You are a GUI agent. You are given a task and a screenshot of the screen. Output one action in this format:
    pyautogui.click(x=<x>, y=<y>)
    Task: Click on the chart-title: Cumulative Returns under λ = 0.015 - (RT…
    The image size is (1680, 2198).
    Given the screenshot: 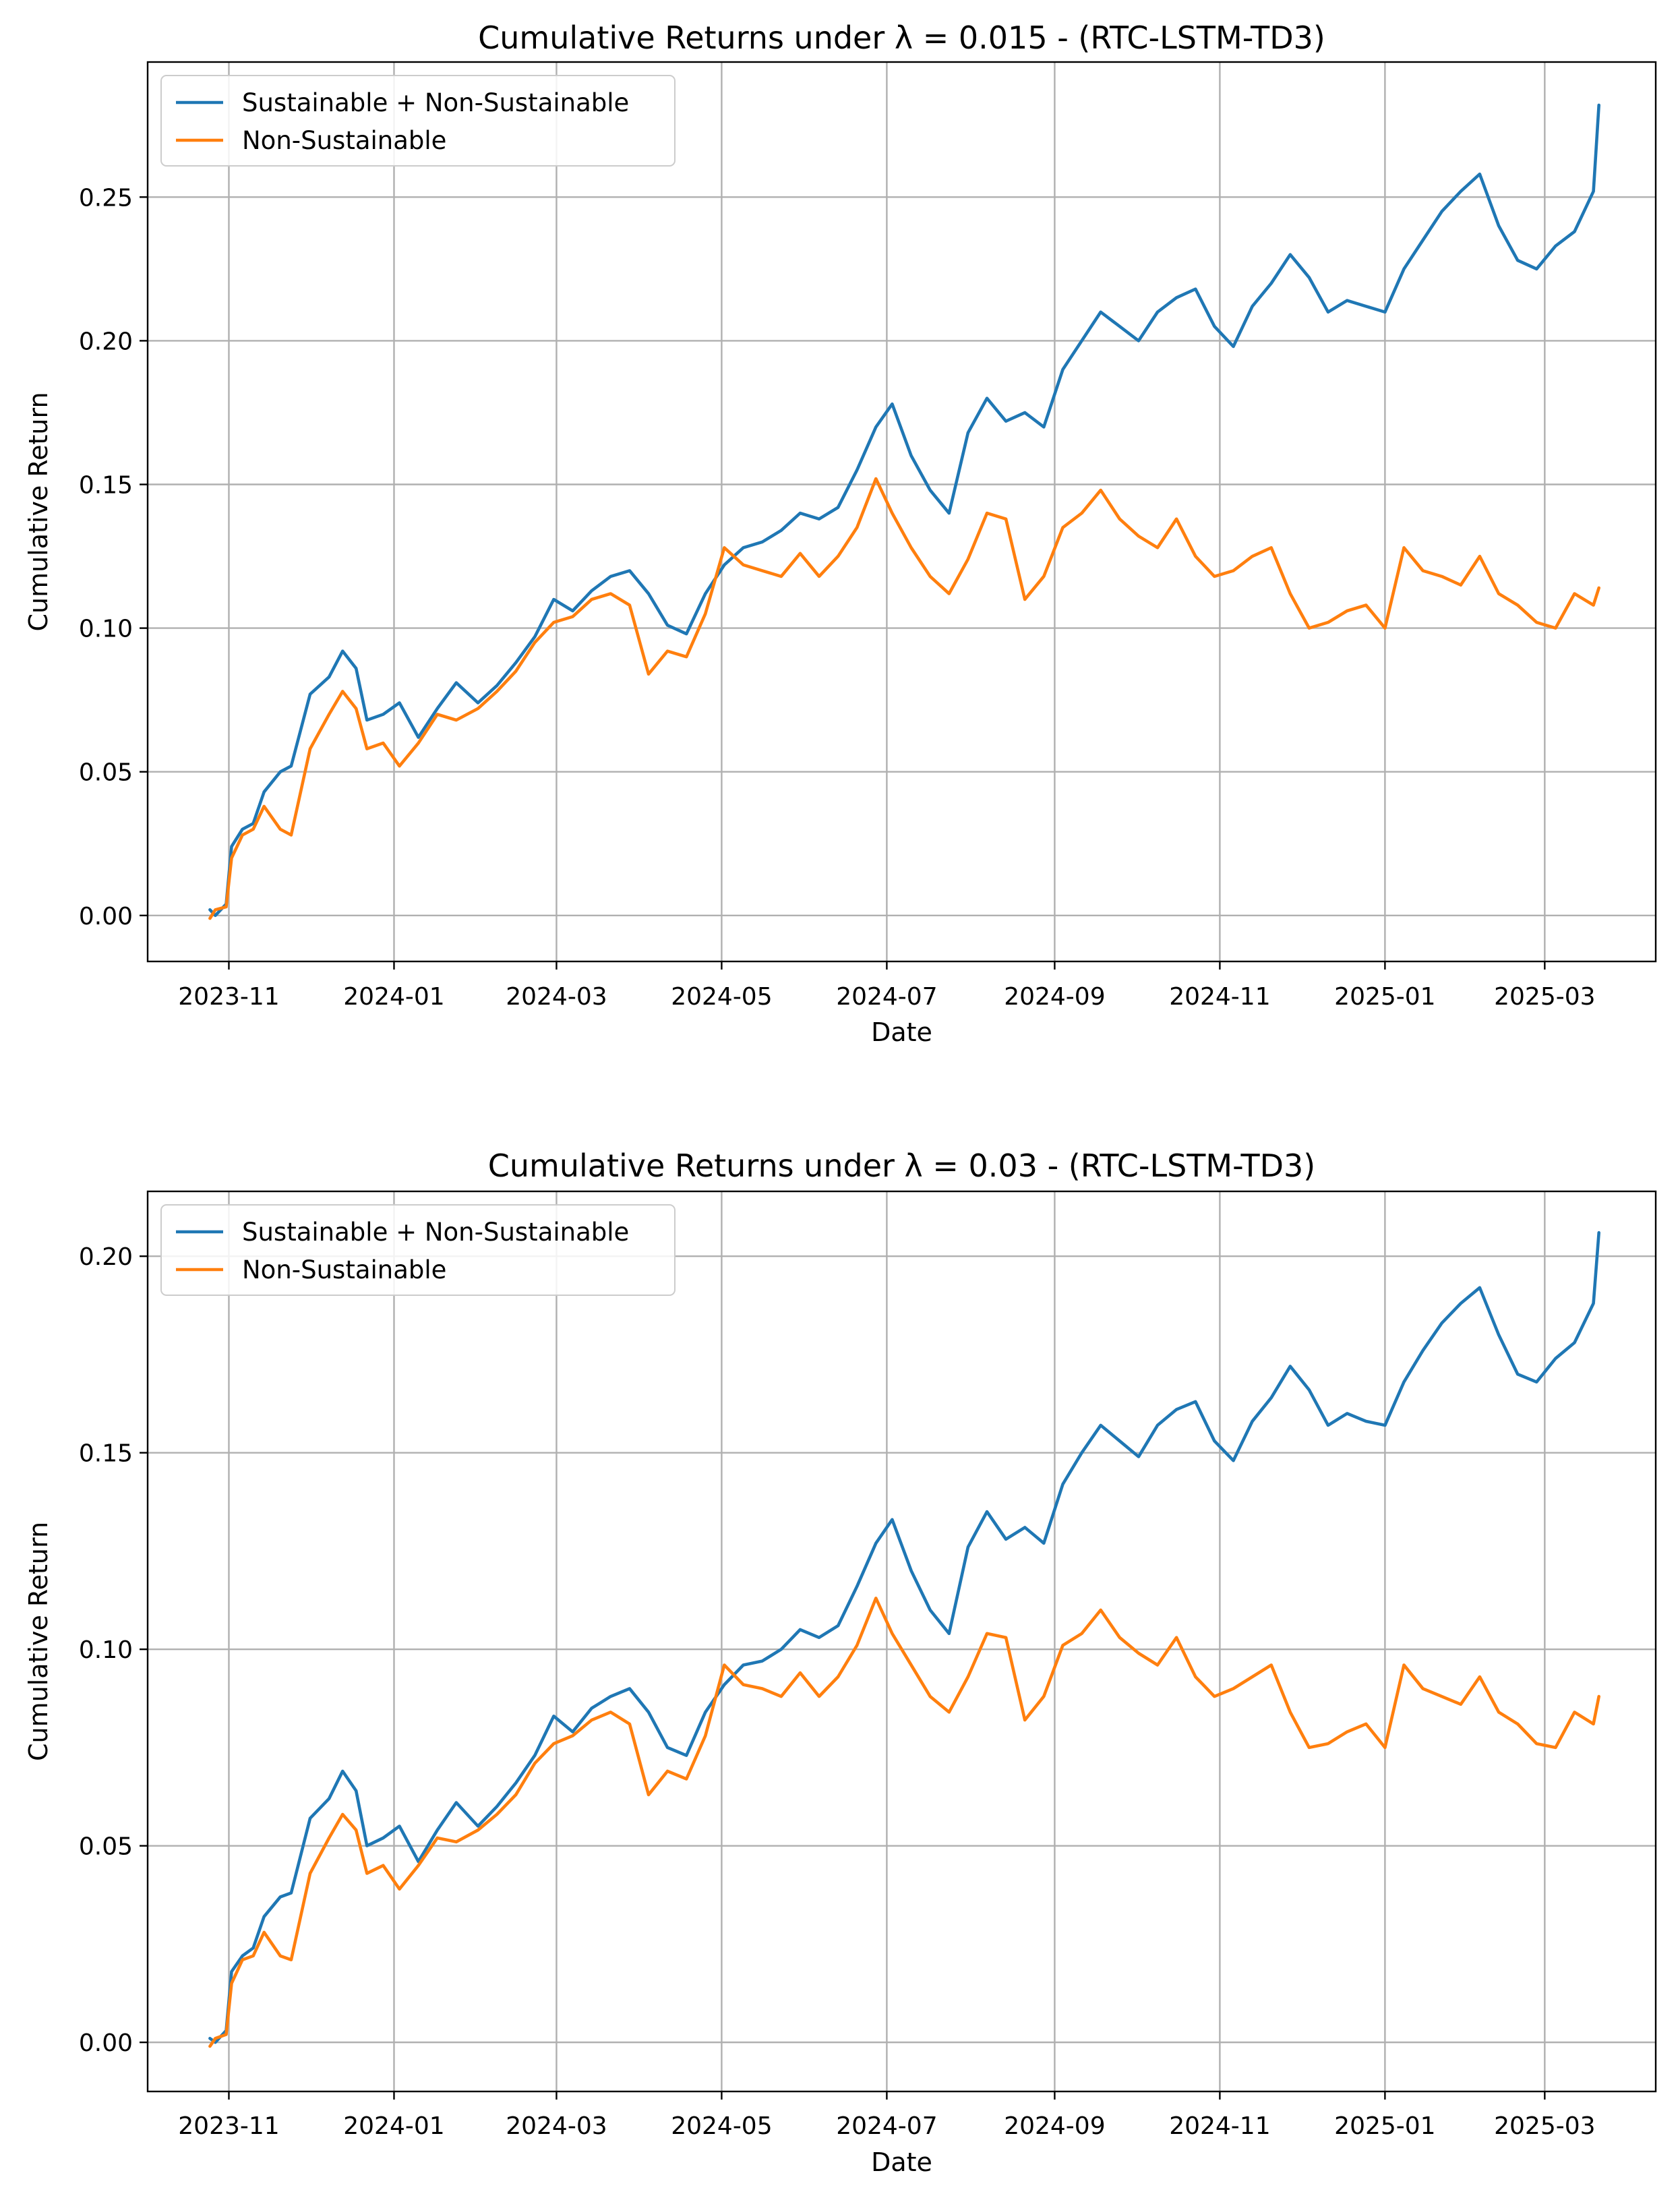 What is the action you would take?
    pyautogui.click(x=902, y=38)
    